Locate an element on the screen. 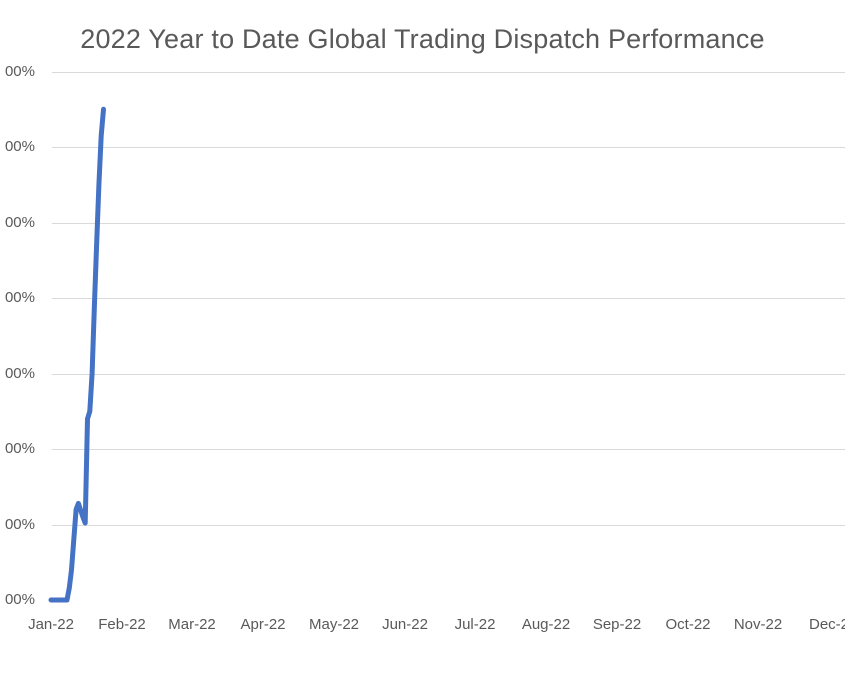 The image size is (845, 684). x-axis-tick-label: Feb-22 is located at coordinates (122, 624).